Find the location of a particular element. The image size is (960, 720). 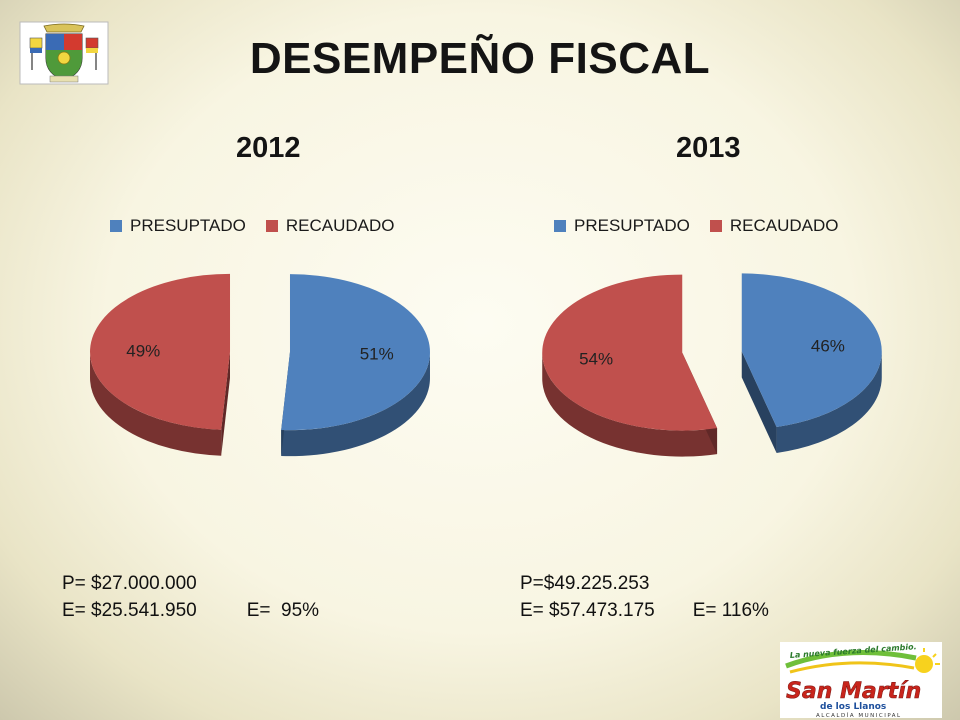

execution-line-2012: E= $25.541.950 E= 95% is located at coordinates (190, 610).